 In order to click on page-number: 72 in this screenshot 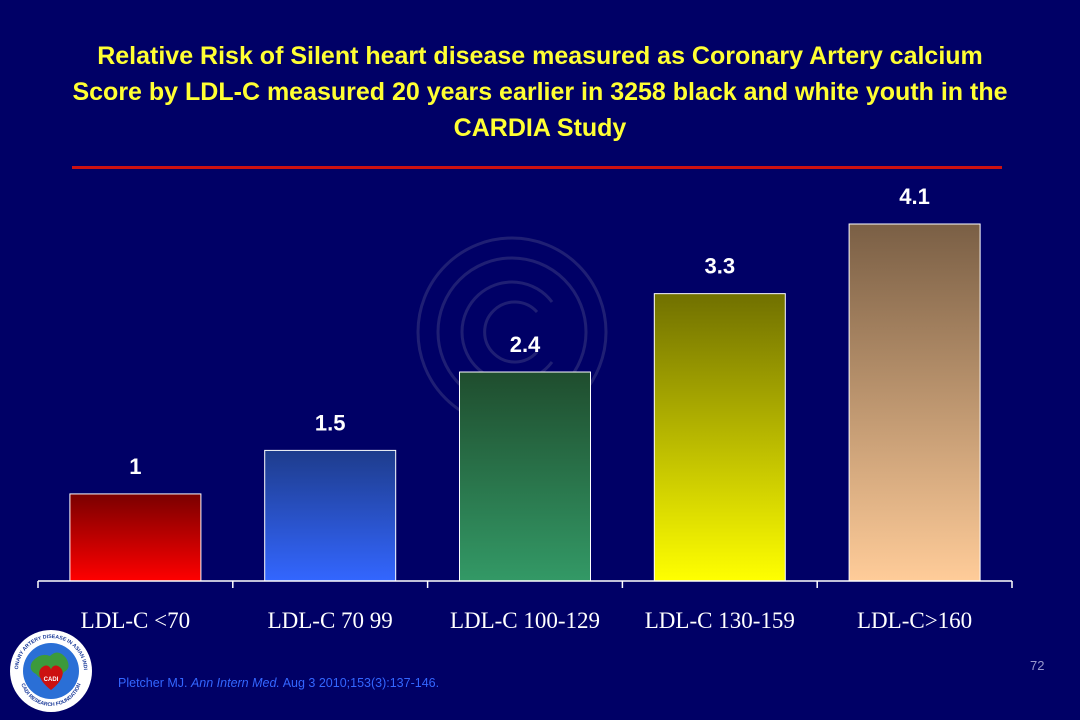, I will do `click(1037, 665)`.